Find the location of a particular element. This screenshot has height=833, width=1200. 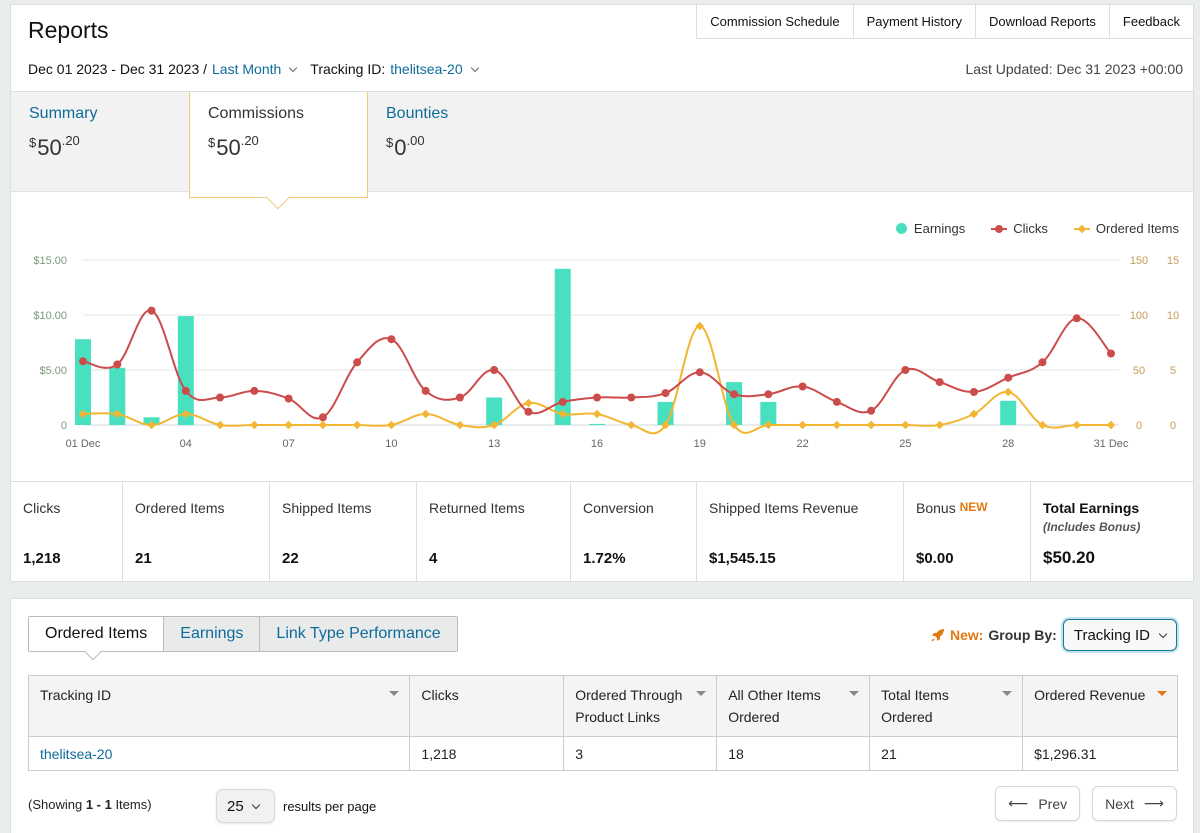

metric-conversion: Conversion 1.72% is located at coordinates (634, 532).